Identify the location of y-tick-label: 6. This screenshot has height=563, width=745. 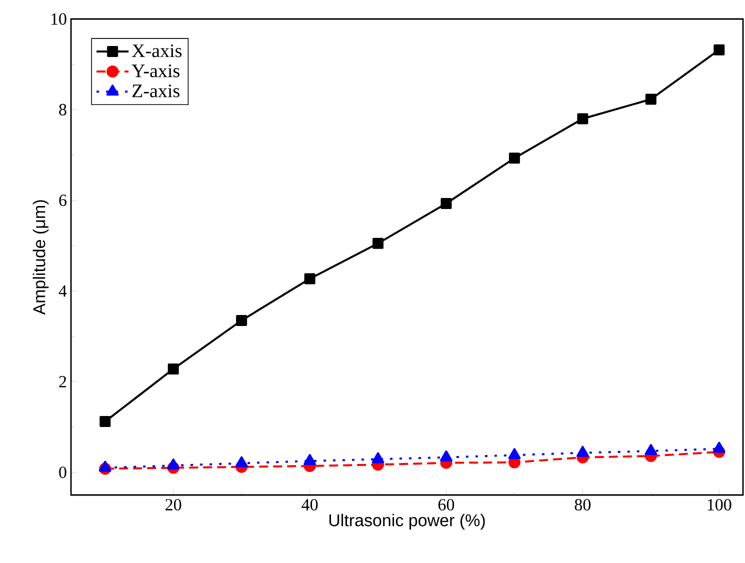
(62, 200).